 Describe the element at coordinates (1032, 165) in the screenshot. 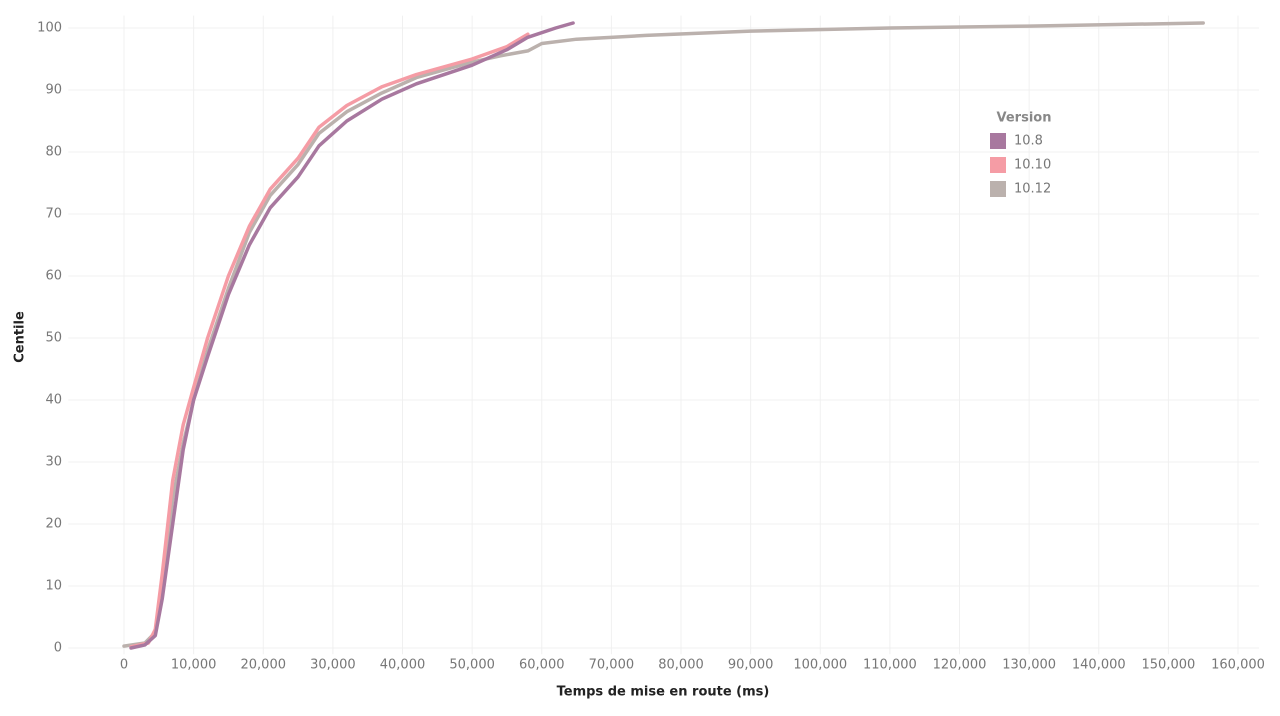

I see `legend-label: 10.10` at that location.